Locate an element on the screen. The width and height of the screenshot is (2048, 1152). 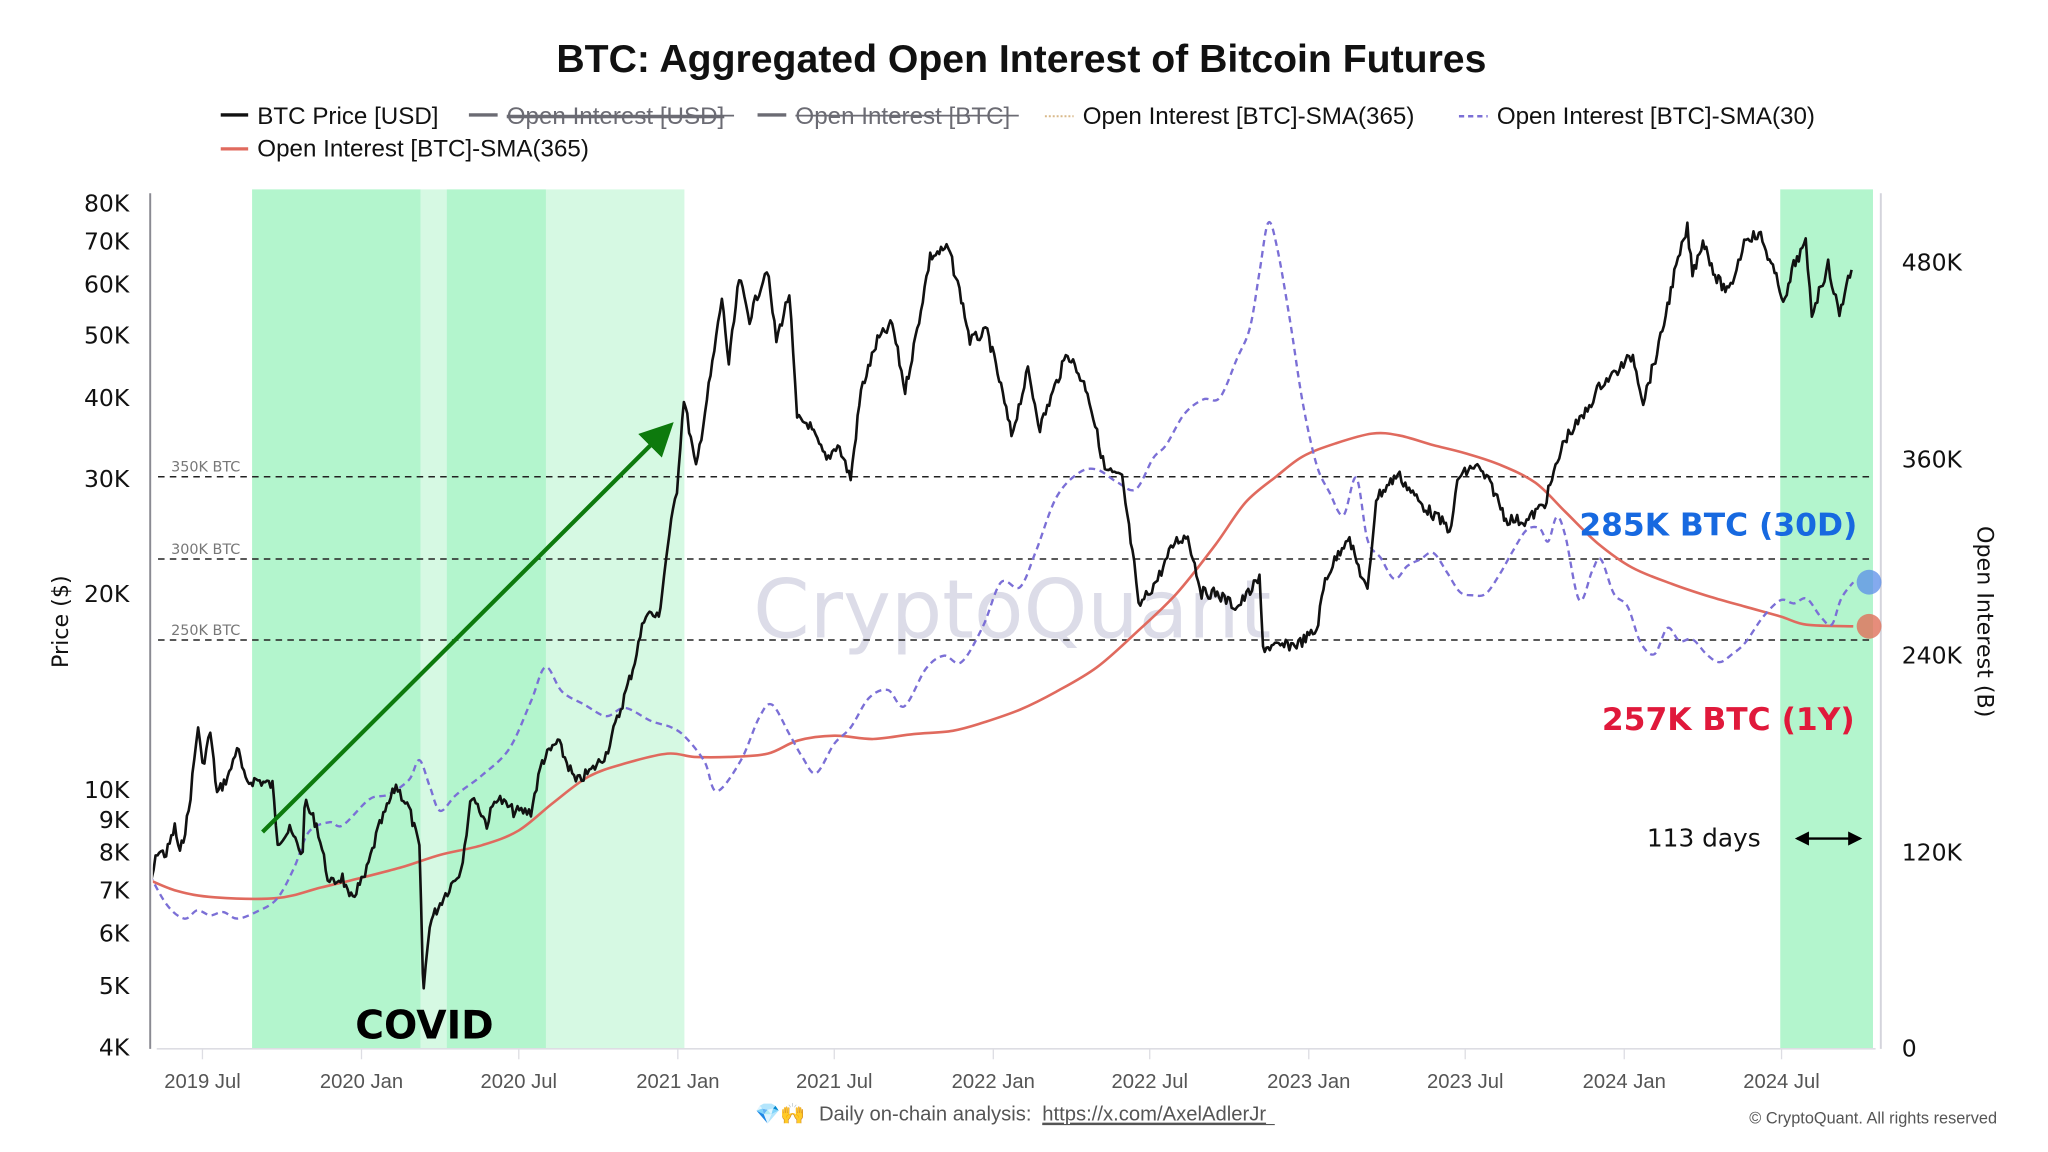
legend-item-oi-btc: Open Interest [BTC] is located at coordinates (888, 116).